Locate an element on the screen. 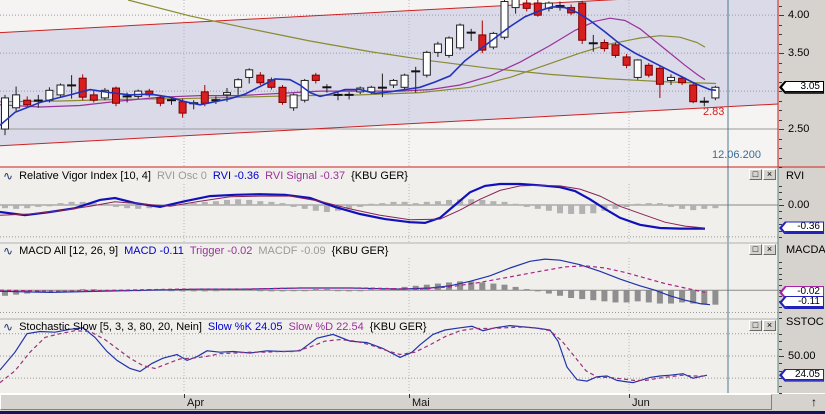  axis-price-tag-value: 24.05 is located at coordinates (802, 375).